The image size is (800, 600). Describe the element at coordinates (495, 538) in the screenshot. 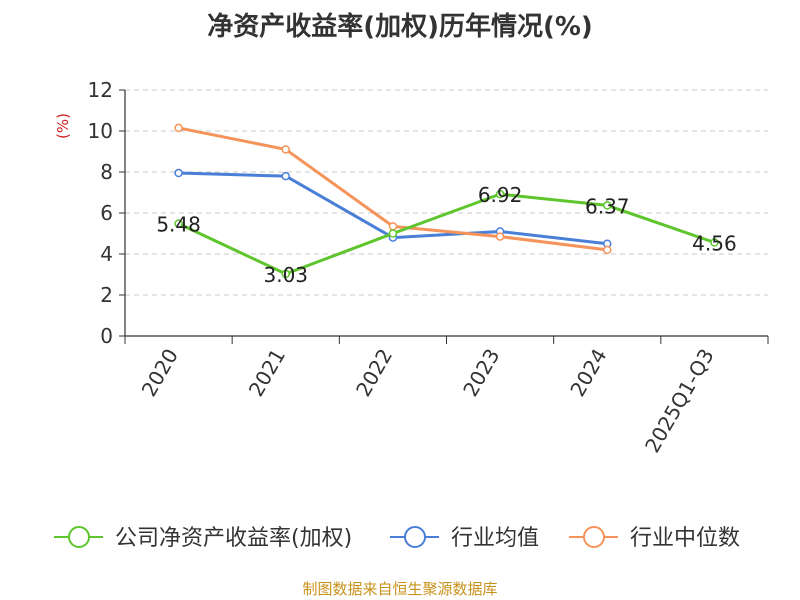

I see `legend-label: 行业均值` at that location.